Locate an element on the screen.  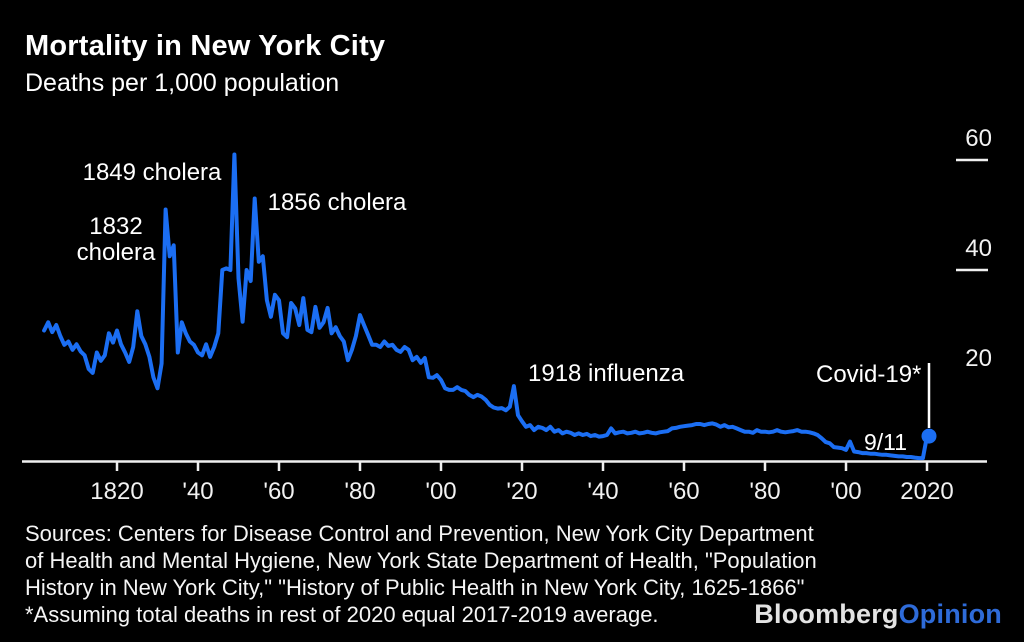
annotation-1856-cholera: 1856 cholera is located at coordinates (337, 202).